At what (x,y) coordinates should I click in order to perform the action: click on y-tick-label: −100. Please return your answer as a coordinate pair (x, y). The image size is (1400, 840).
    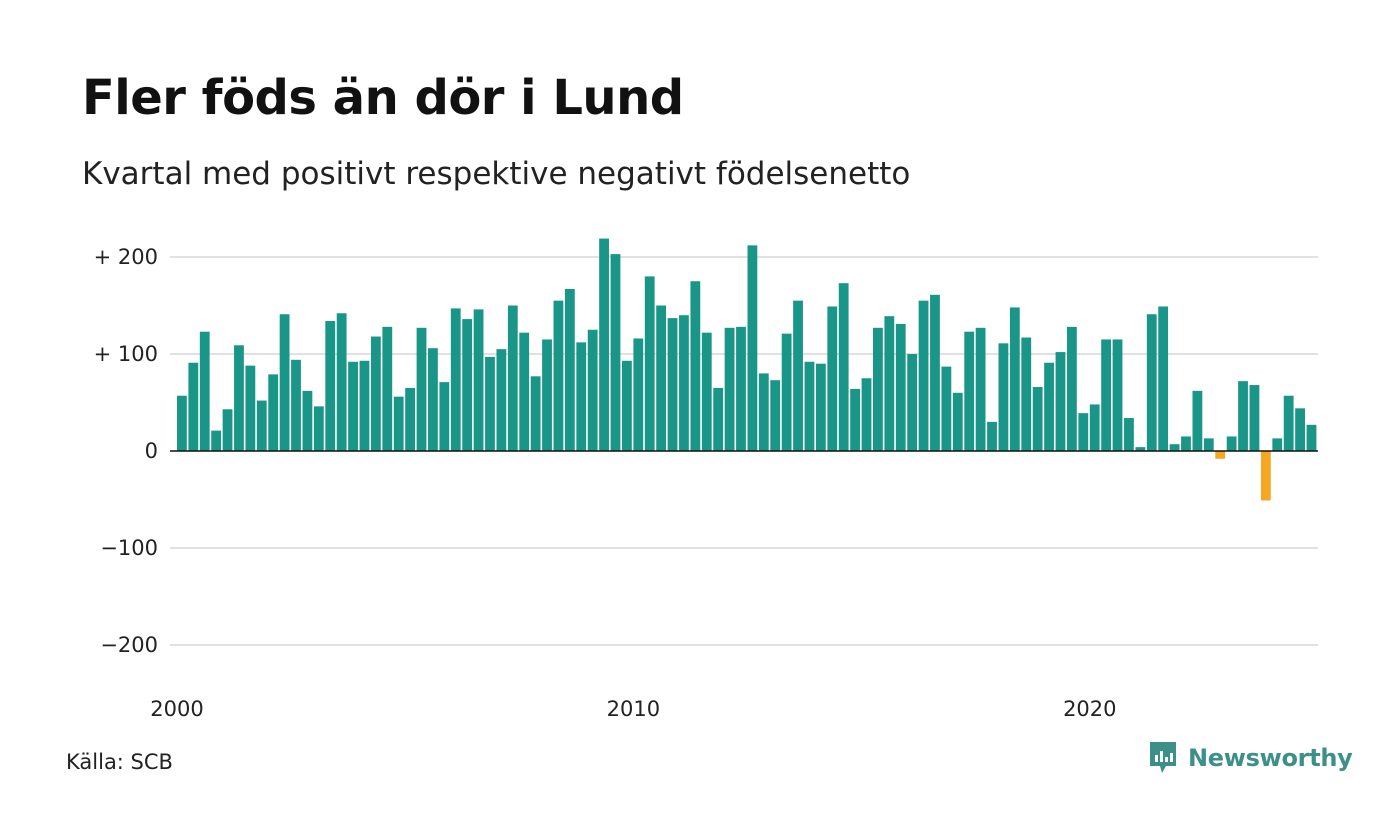
    Looking at the image, I should click on (129, 548).